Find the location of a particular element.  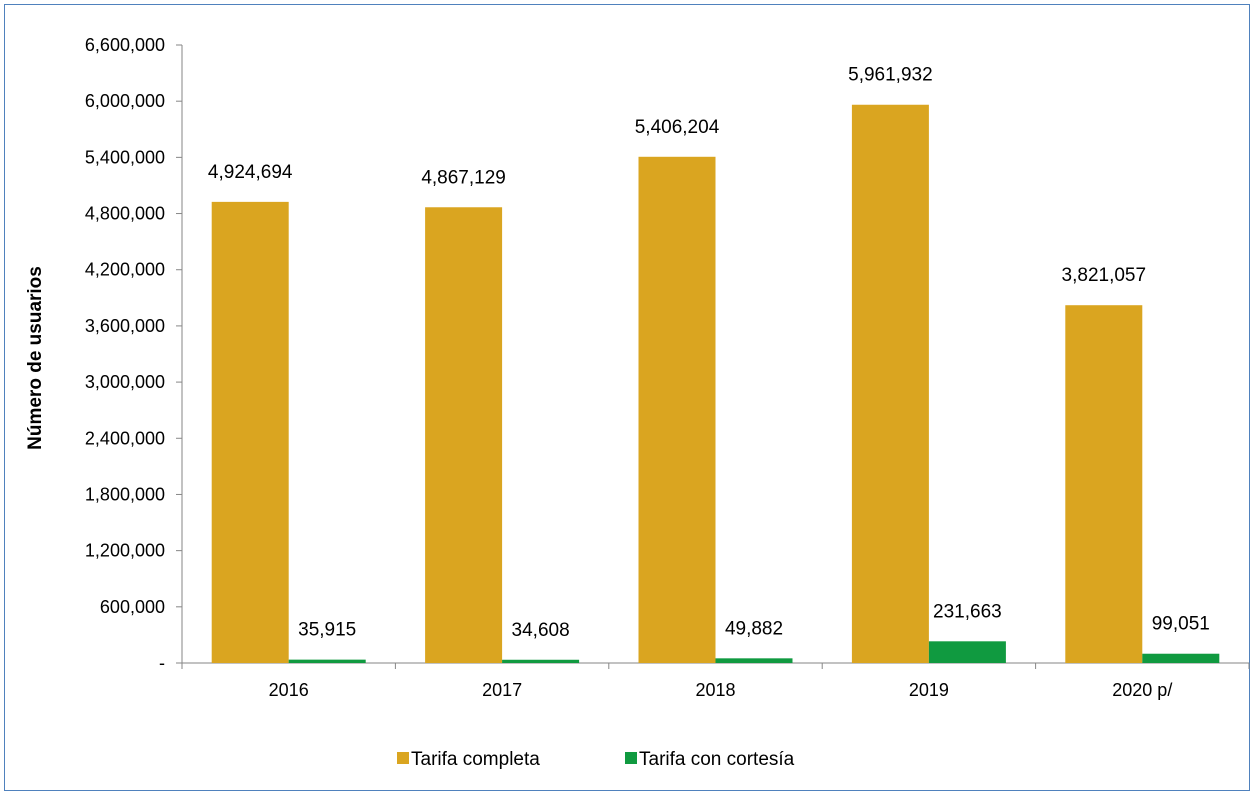

y-tick-label: 5,400,000 is located at coordinates (125, 157).